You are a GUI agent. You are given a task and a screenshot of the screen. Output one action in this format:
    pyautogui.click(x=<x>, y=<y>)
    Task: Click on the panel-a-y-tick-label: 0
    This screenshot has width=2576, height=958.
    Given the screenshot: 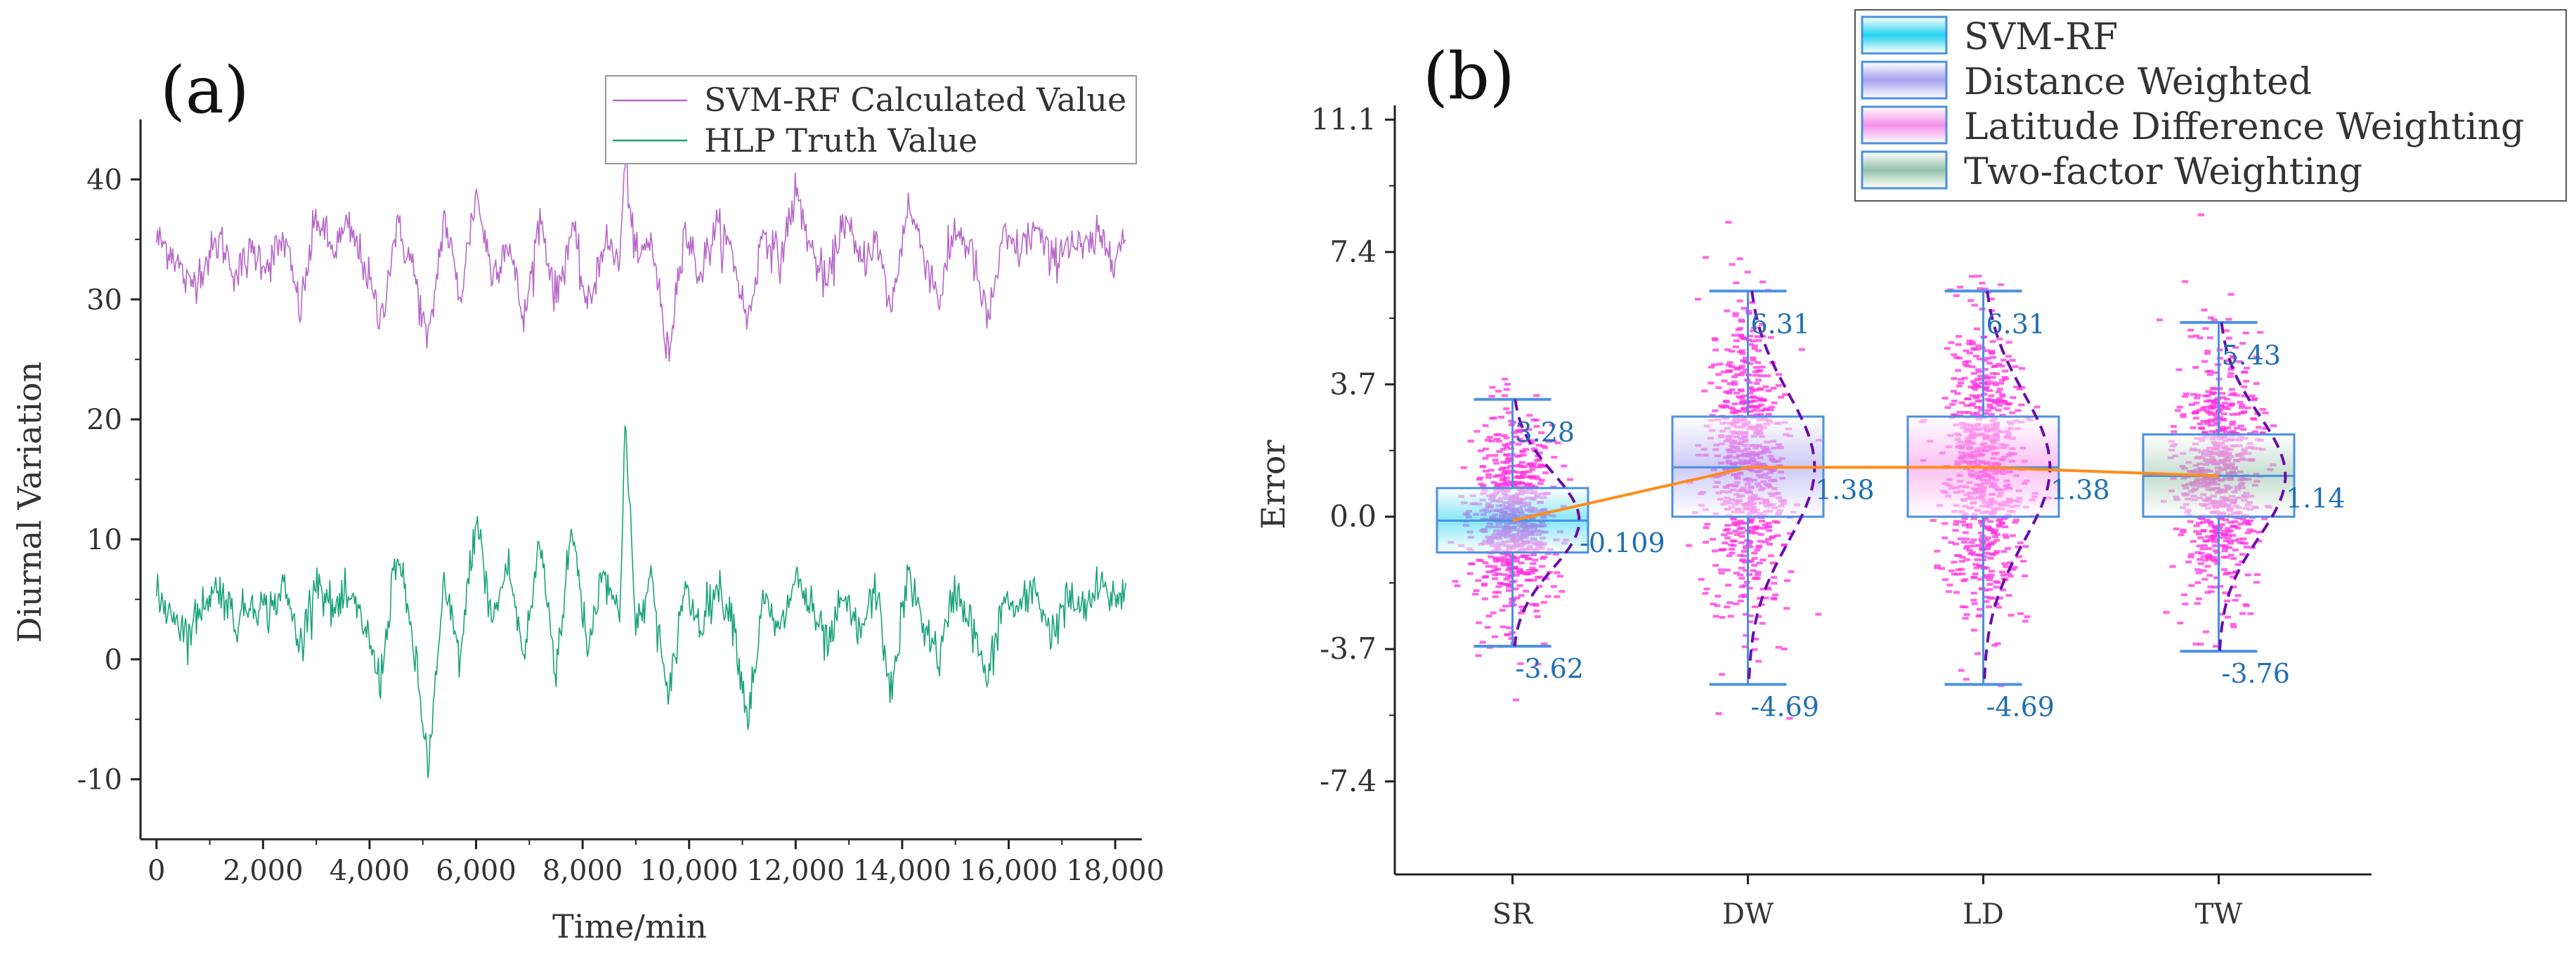 What is the action you would take?
    pyautogui.click(x=113, y=660)
    